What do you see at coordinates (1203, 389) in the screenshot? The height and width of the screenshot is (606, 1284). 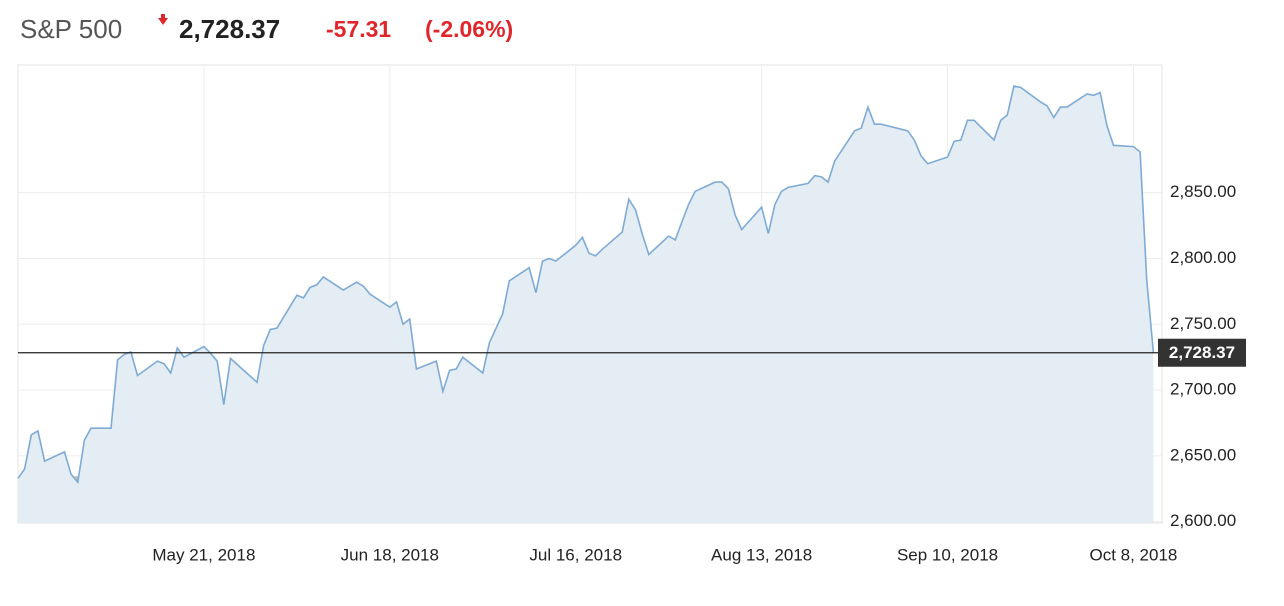 I see `y-tick-label: 2,700.00` at bounding box center [1203, 389].